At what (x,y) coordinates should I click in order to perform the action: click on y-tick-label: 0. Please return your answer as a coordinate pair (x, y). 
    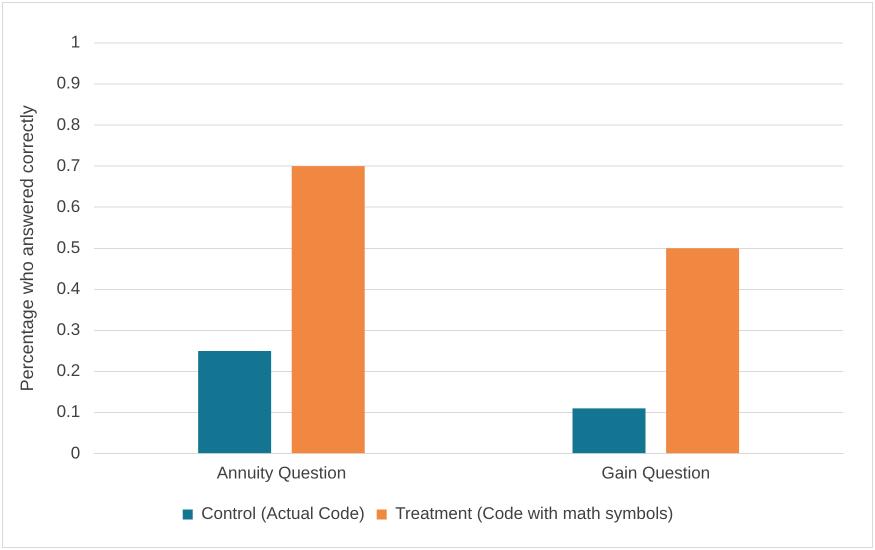
    Looking at the image, I should click on (75, 452).